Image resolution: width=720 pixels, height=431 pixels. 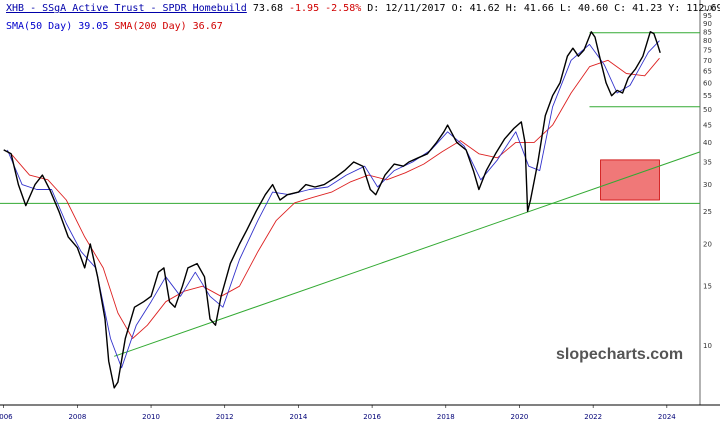 What do you see at coordinates (168, 26) in the screenshot?
I see `sma200-label: SMA(200 Day) 36.67` at bounding box center [168, 26].